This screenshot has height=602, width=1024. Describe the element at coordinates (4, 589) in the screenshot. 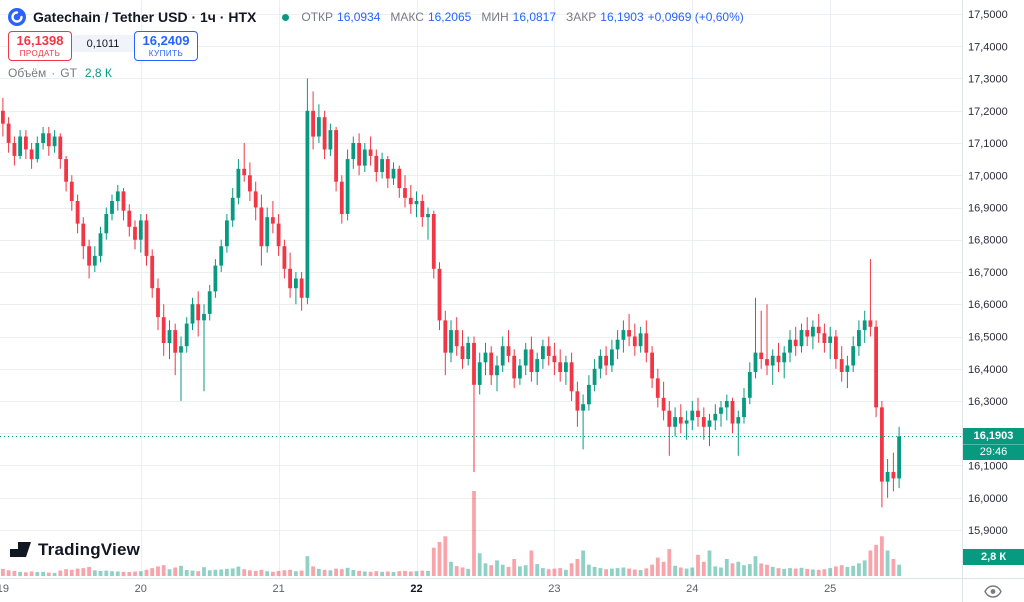

I see `svg-text: 19` at that location.